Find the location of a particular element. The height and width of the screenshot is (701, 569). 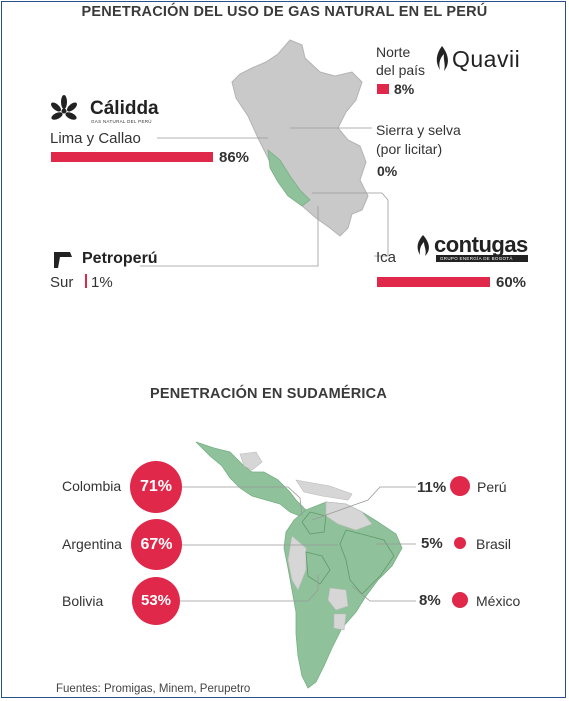

mexico-dot is located at coordinates (460, 600).